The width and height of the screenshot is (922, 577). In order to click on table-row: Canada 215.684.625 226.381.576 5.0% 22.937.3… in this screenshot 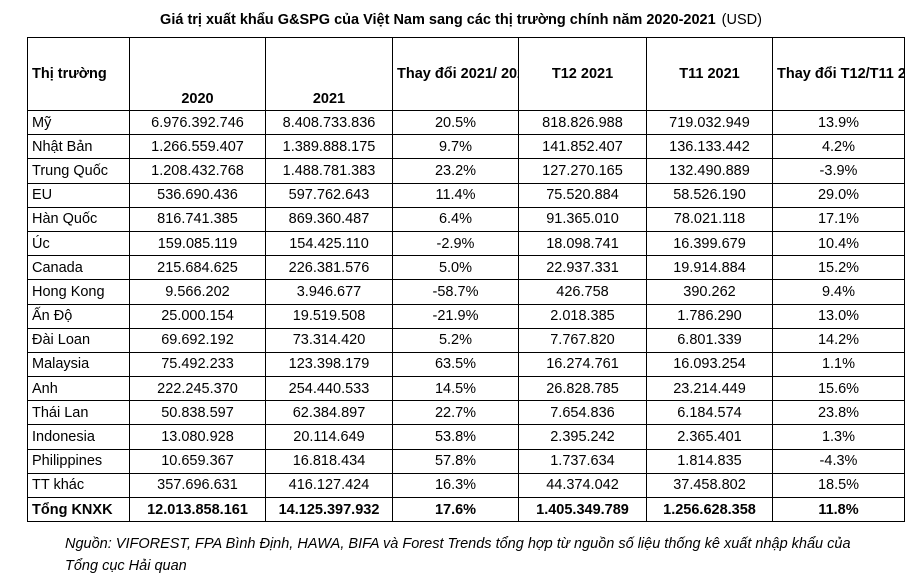, I will do `click(466, 268)`.